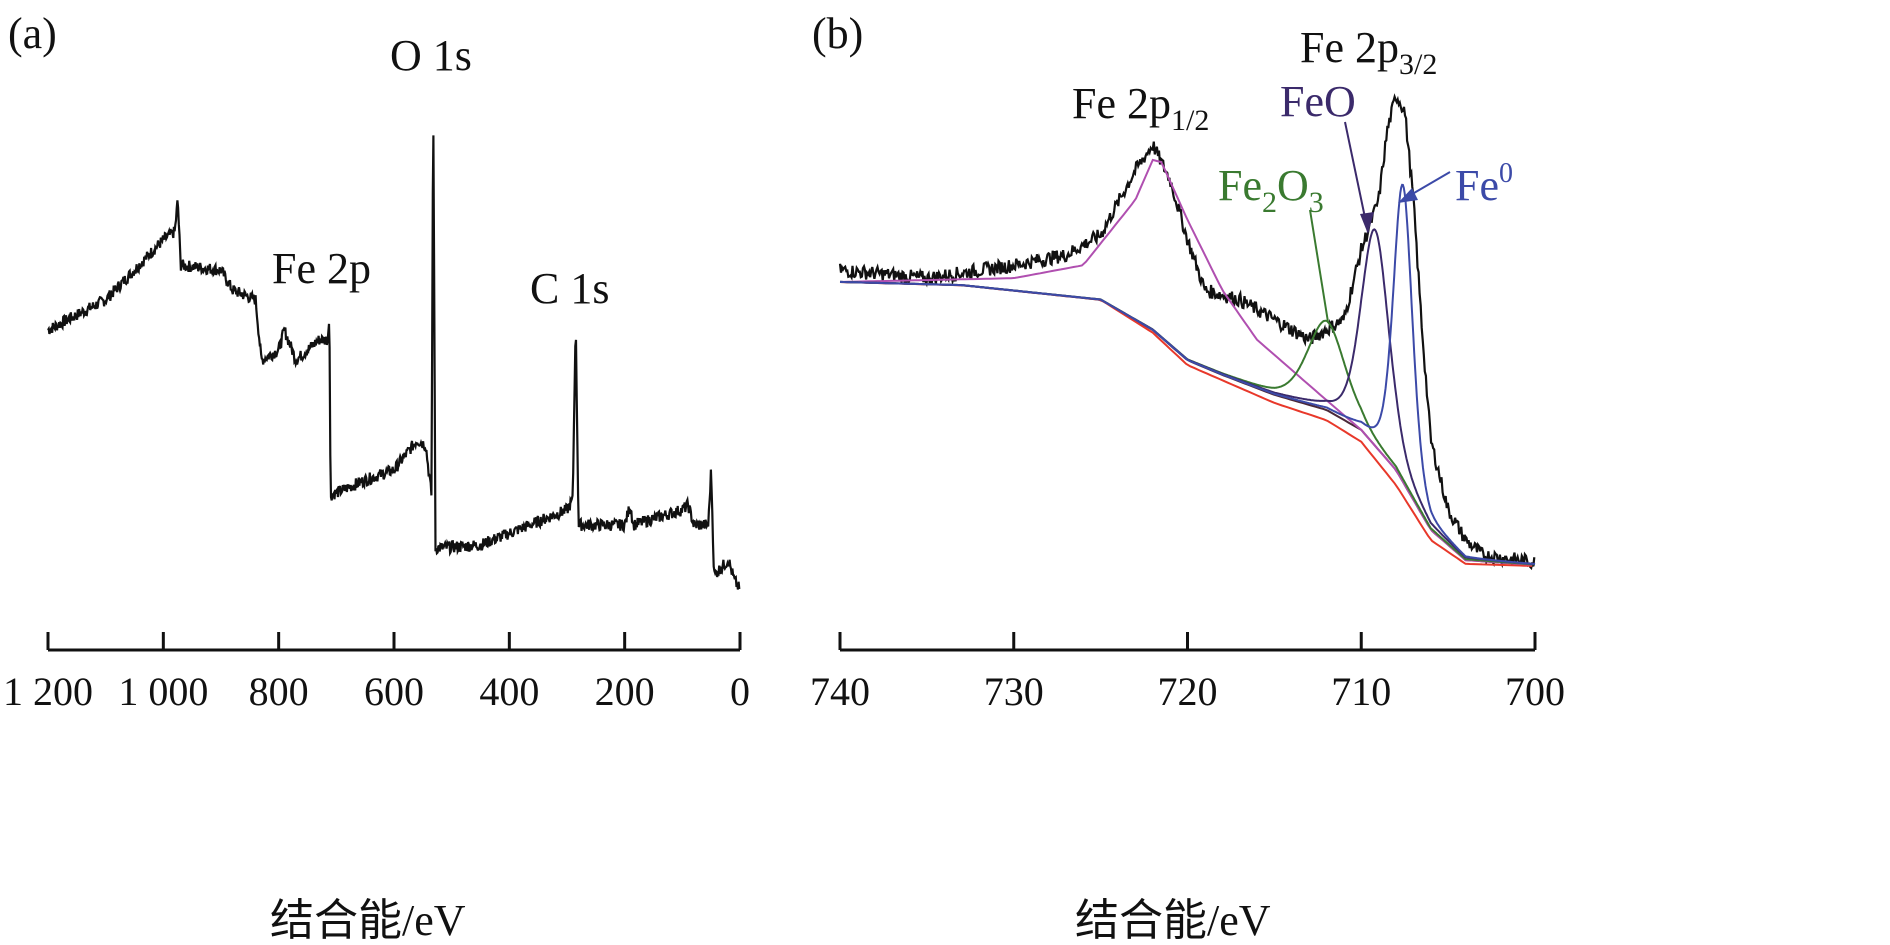  Describe the element at coordinates (1014, 691) in the screenshot. I see `x-tick-label: 730` at that location.